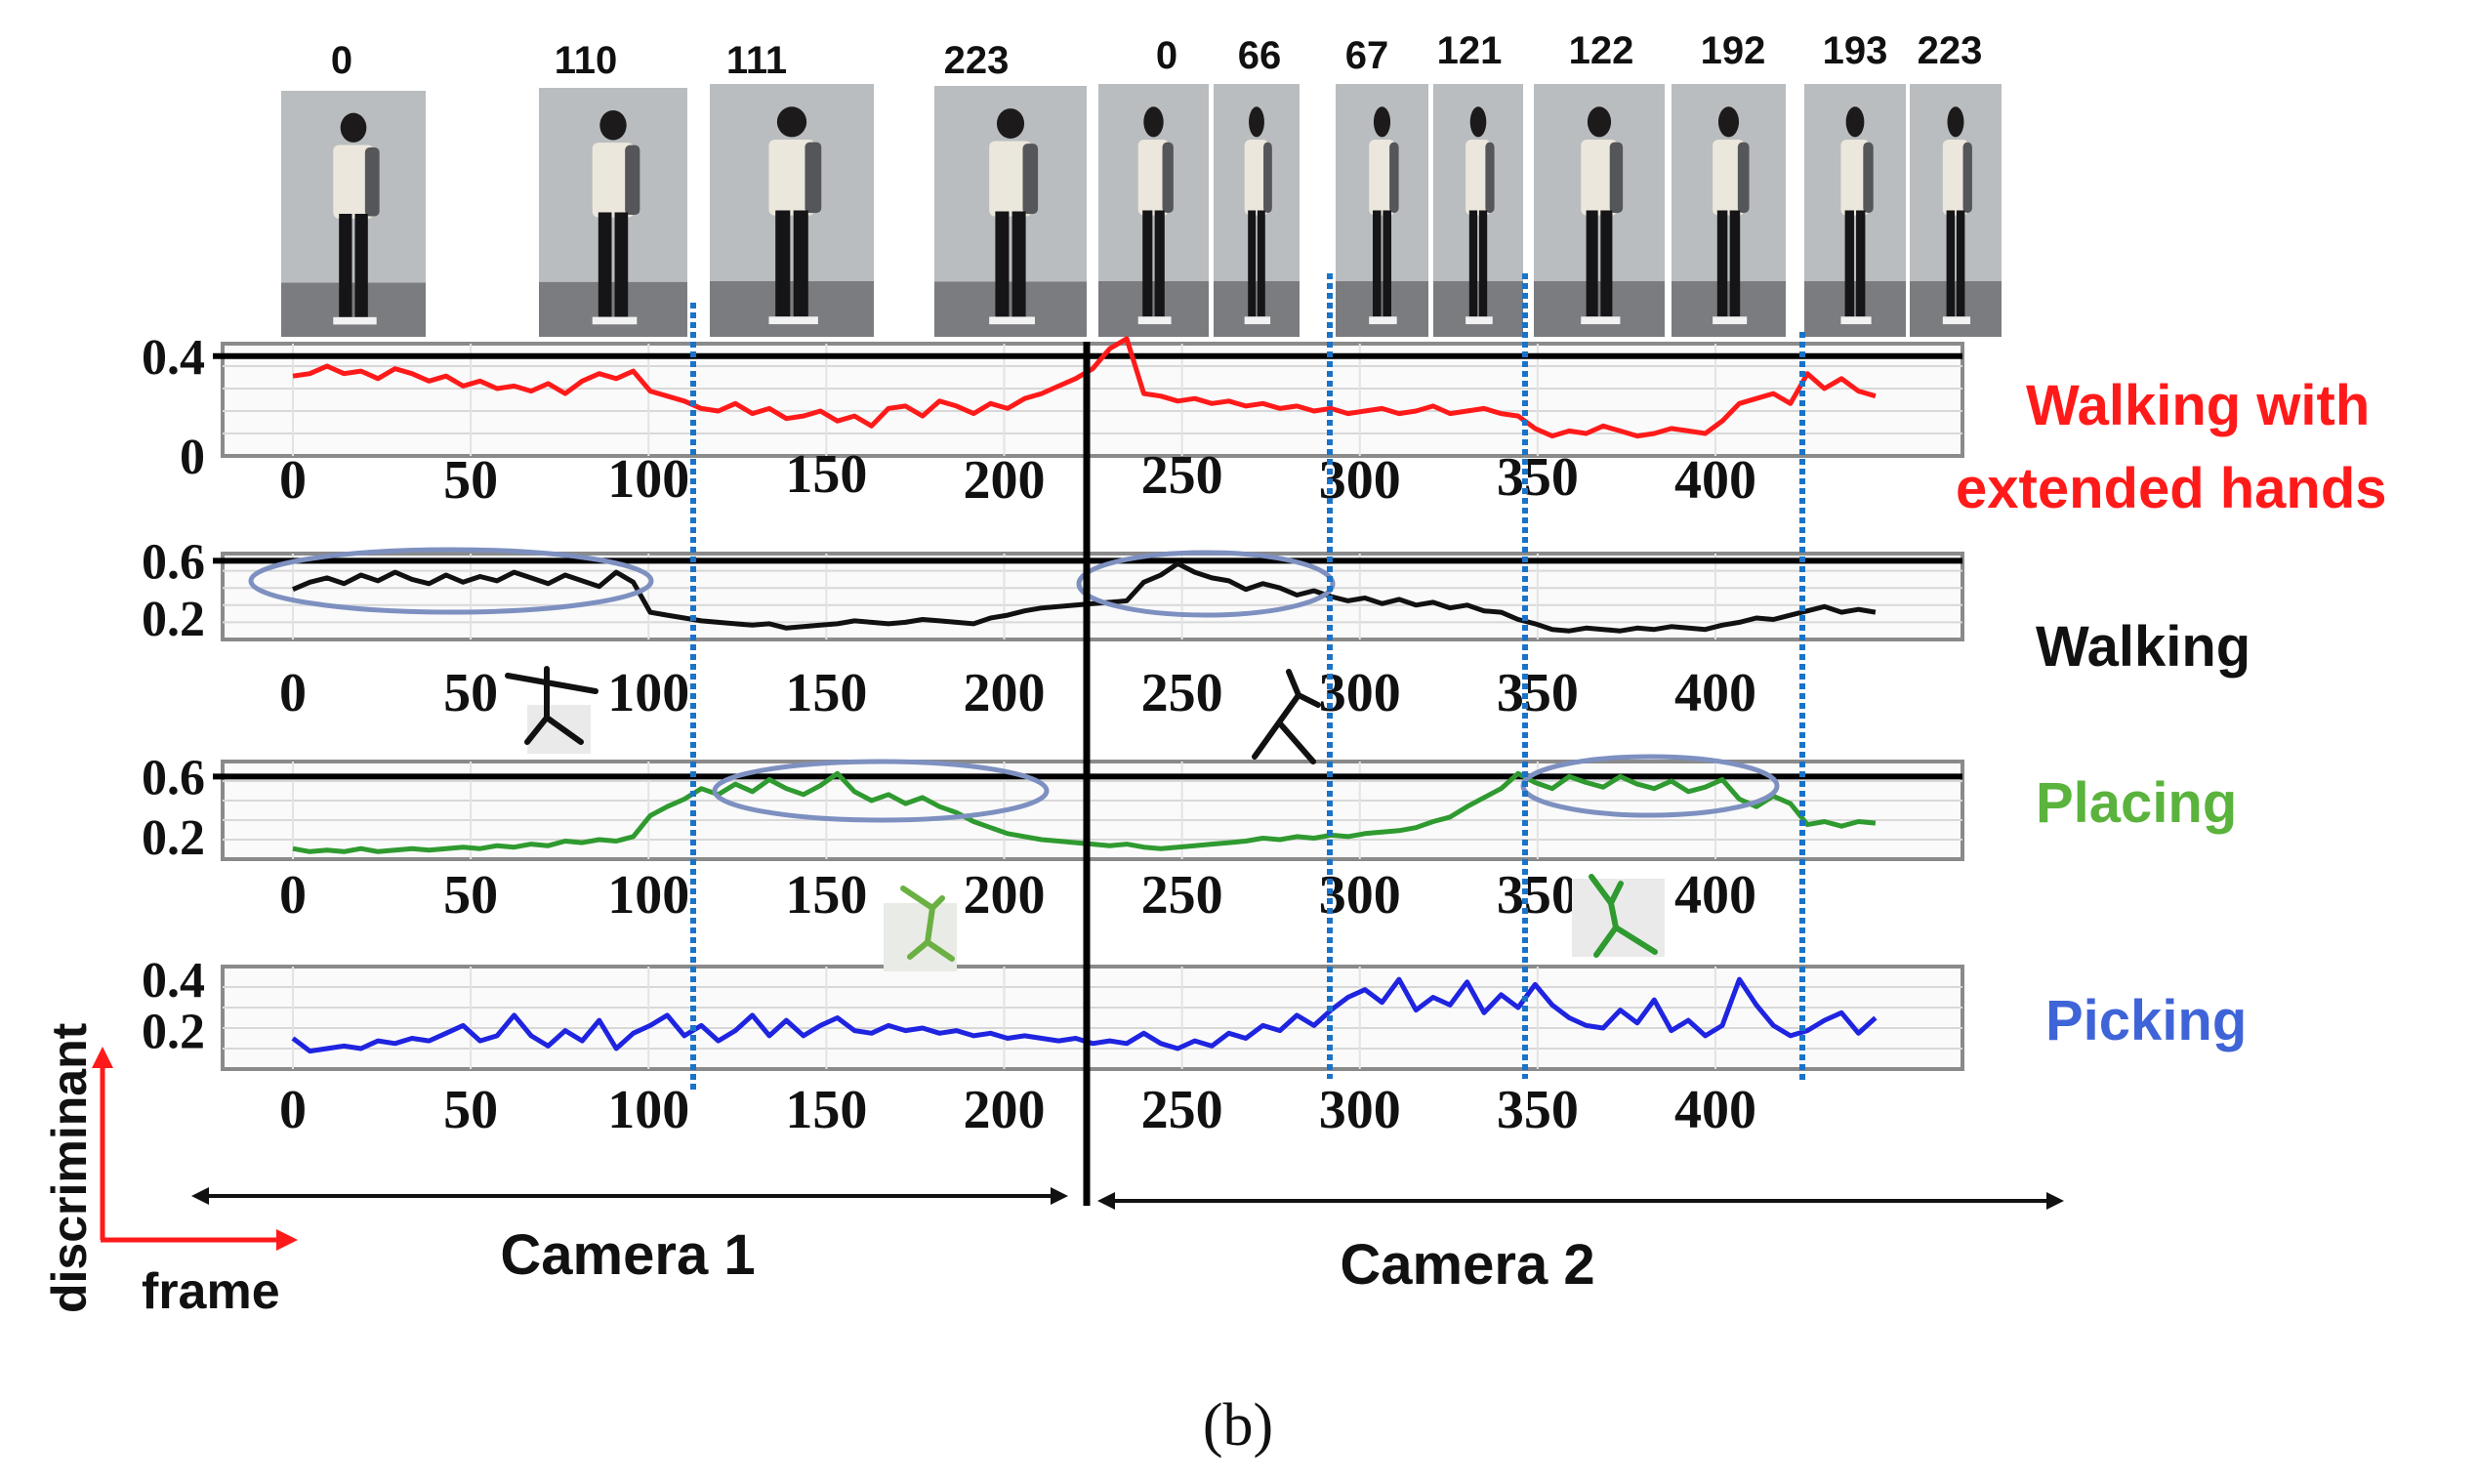  What do you see at coordinates (2171, 489) in the screenshot?
I see `series-label-walking-extended-line2: extended hands` at bounding box center [2171, 489].